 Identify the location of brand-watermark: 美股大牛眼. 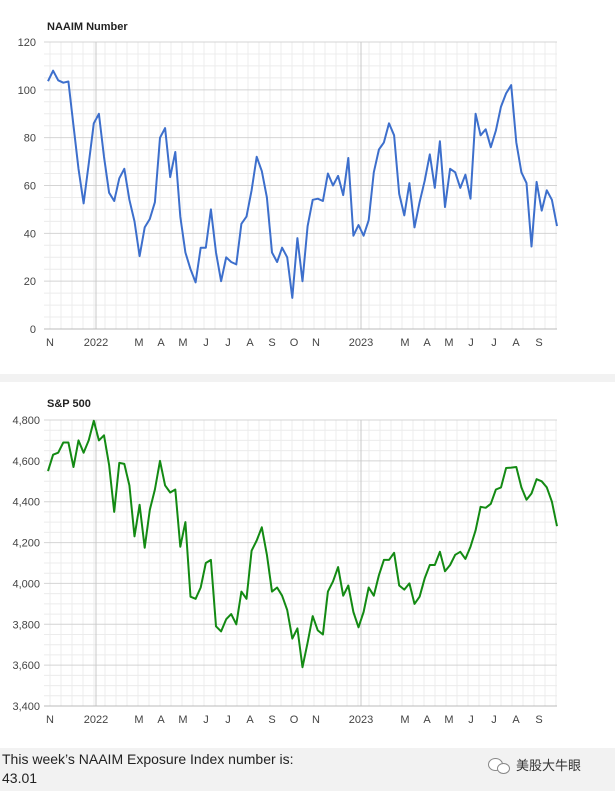
(534, 764).